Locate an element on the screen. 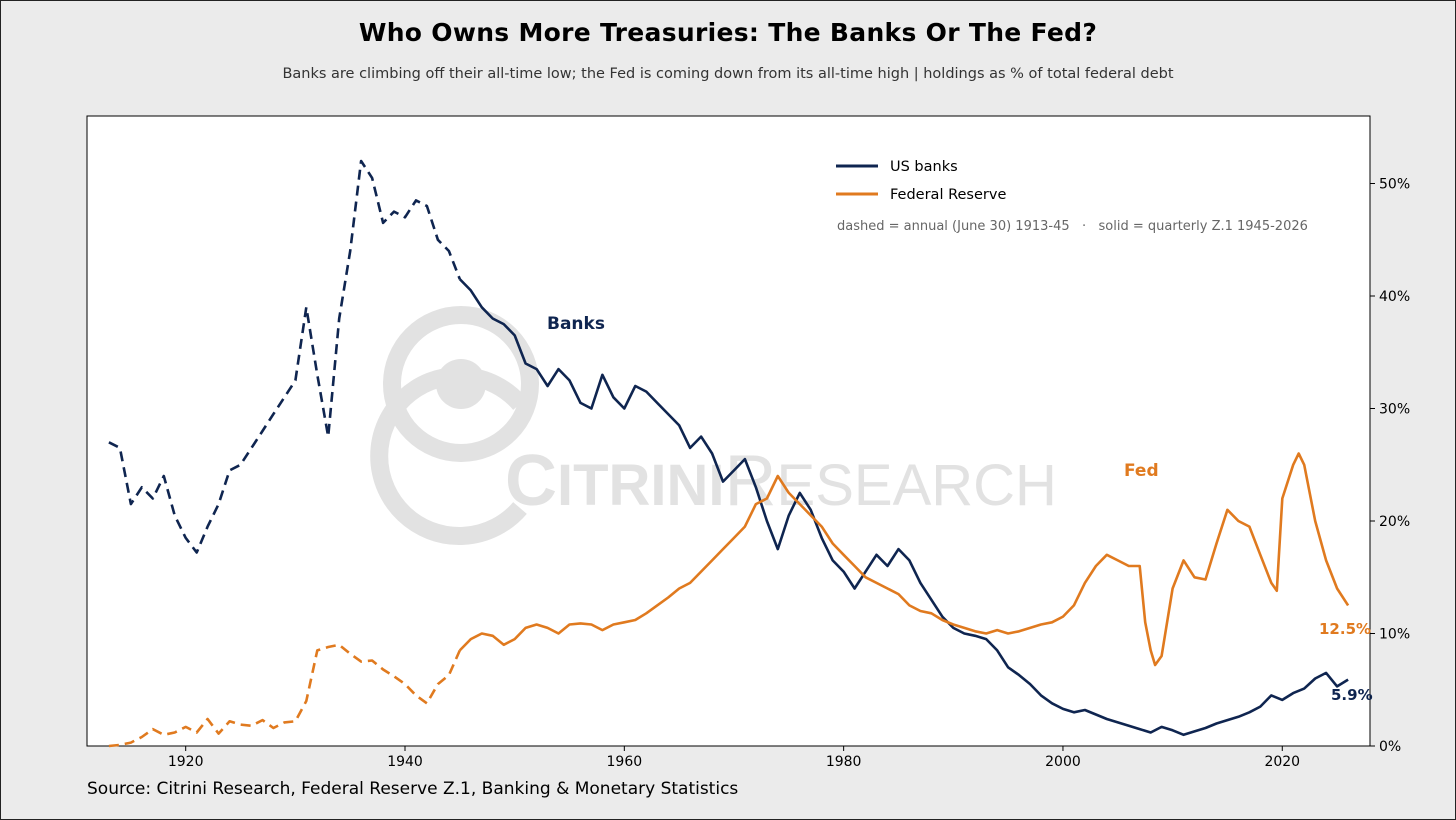 The height and width of the screenshot is (820, 1456). end-label-fed: 12.5% is located at coordinates (1345, 629).